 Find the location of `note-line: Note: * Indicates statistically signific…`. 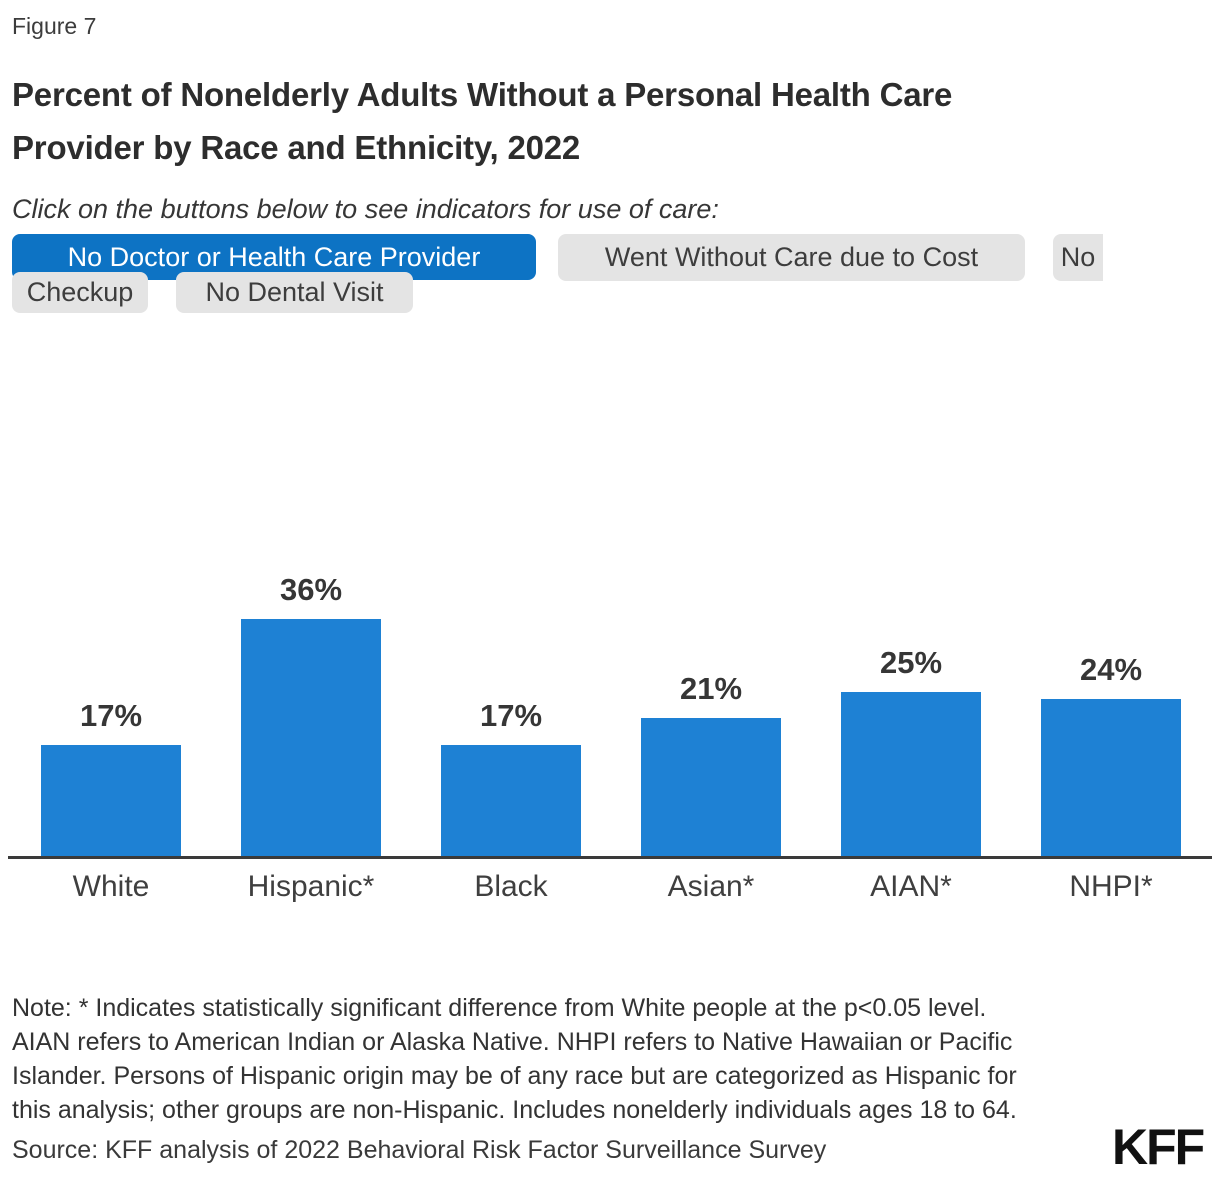

note-line: Note: * Indicates statistically signific… is located at coordinates (499, 1008).